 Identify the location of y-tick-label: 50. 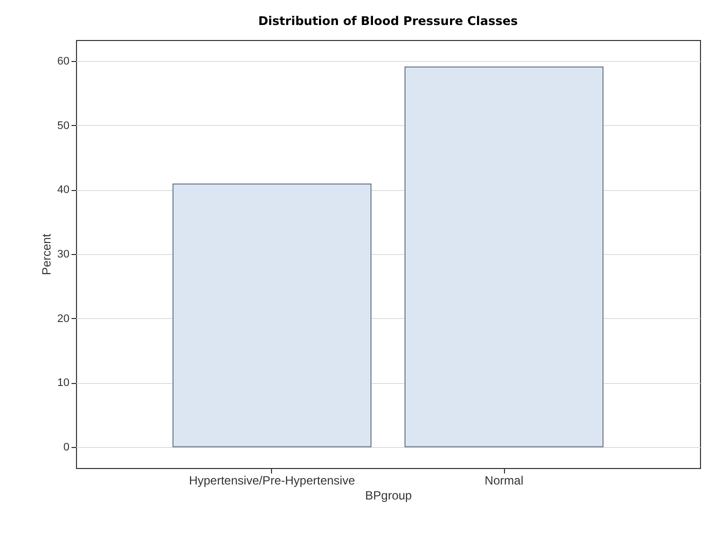
(63, 126).